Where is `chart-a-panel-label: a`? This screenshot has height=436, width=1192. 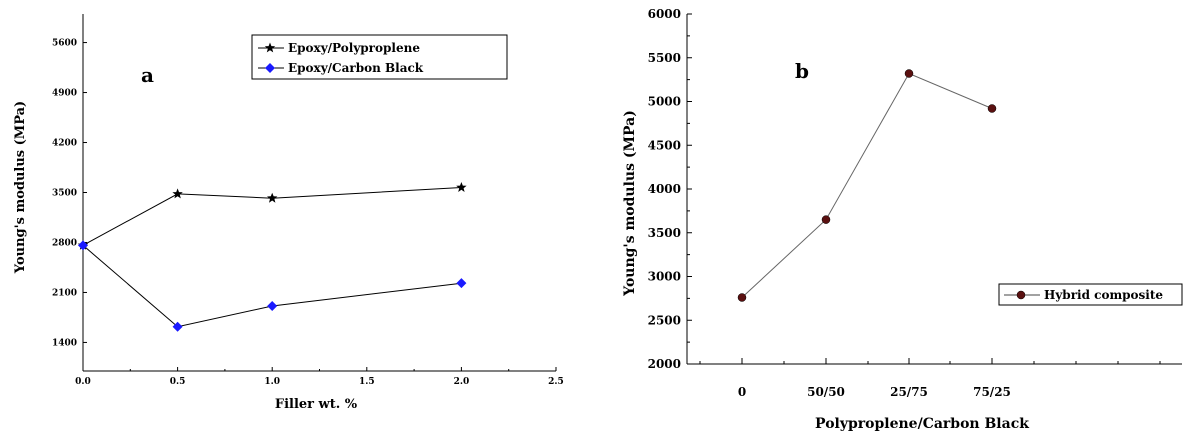
chart-a-panel-label: a is located at coordinates (147, 75).